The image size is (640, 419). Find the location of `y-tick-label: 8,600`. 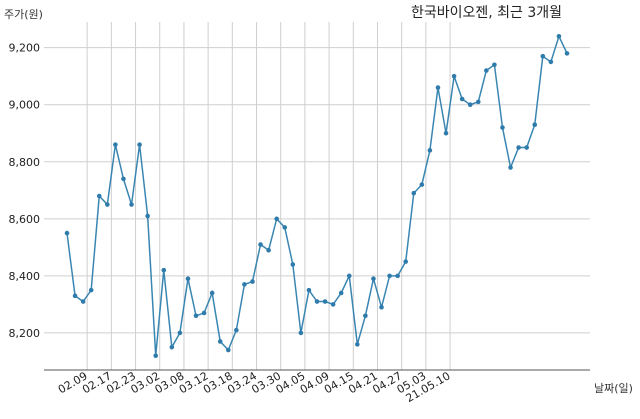

y-tick-label: 8,600 is located at coordinates (25, 219).